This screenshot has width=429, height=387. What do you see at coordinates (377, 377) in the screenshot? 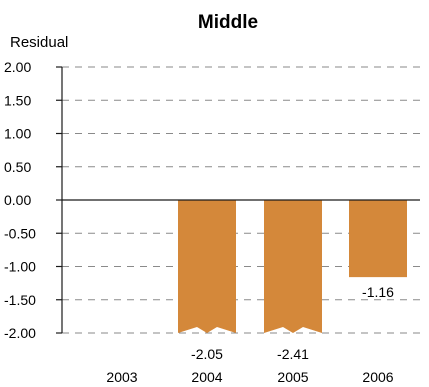
I see `x-tick-label: 2006` at bounding box center [377, 377].